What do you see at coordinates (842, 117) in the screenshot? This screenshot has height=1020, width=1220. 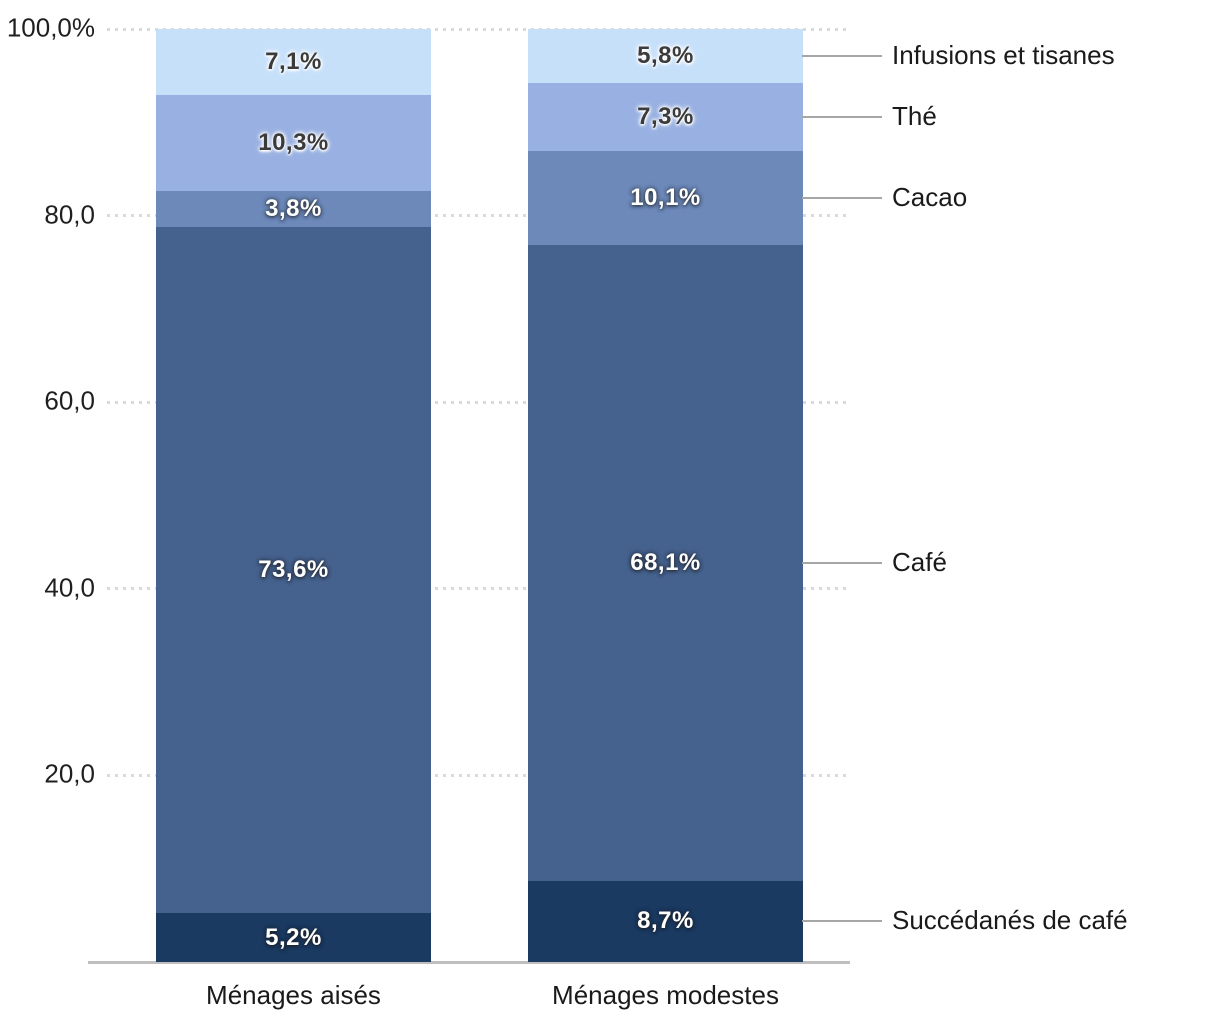 I see `legend-connector-line-the` at bounding box center [842, 117].